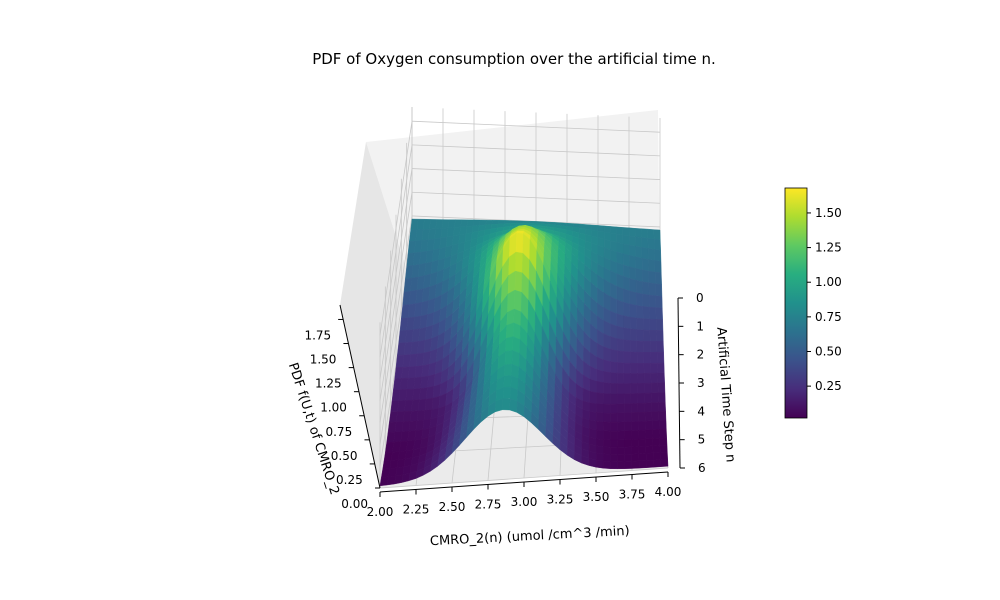 Image resolution: width=1000 pixels, height=600 pixels. Describe the element at coordinates (828, 213) in the screenshot. I see `colorbar-tick-label: 1.50` at that location.